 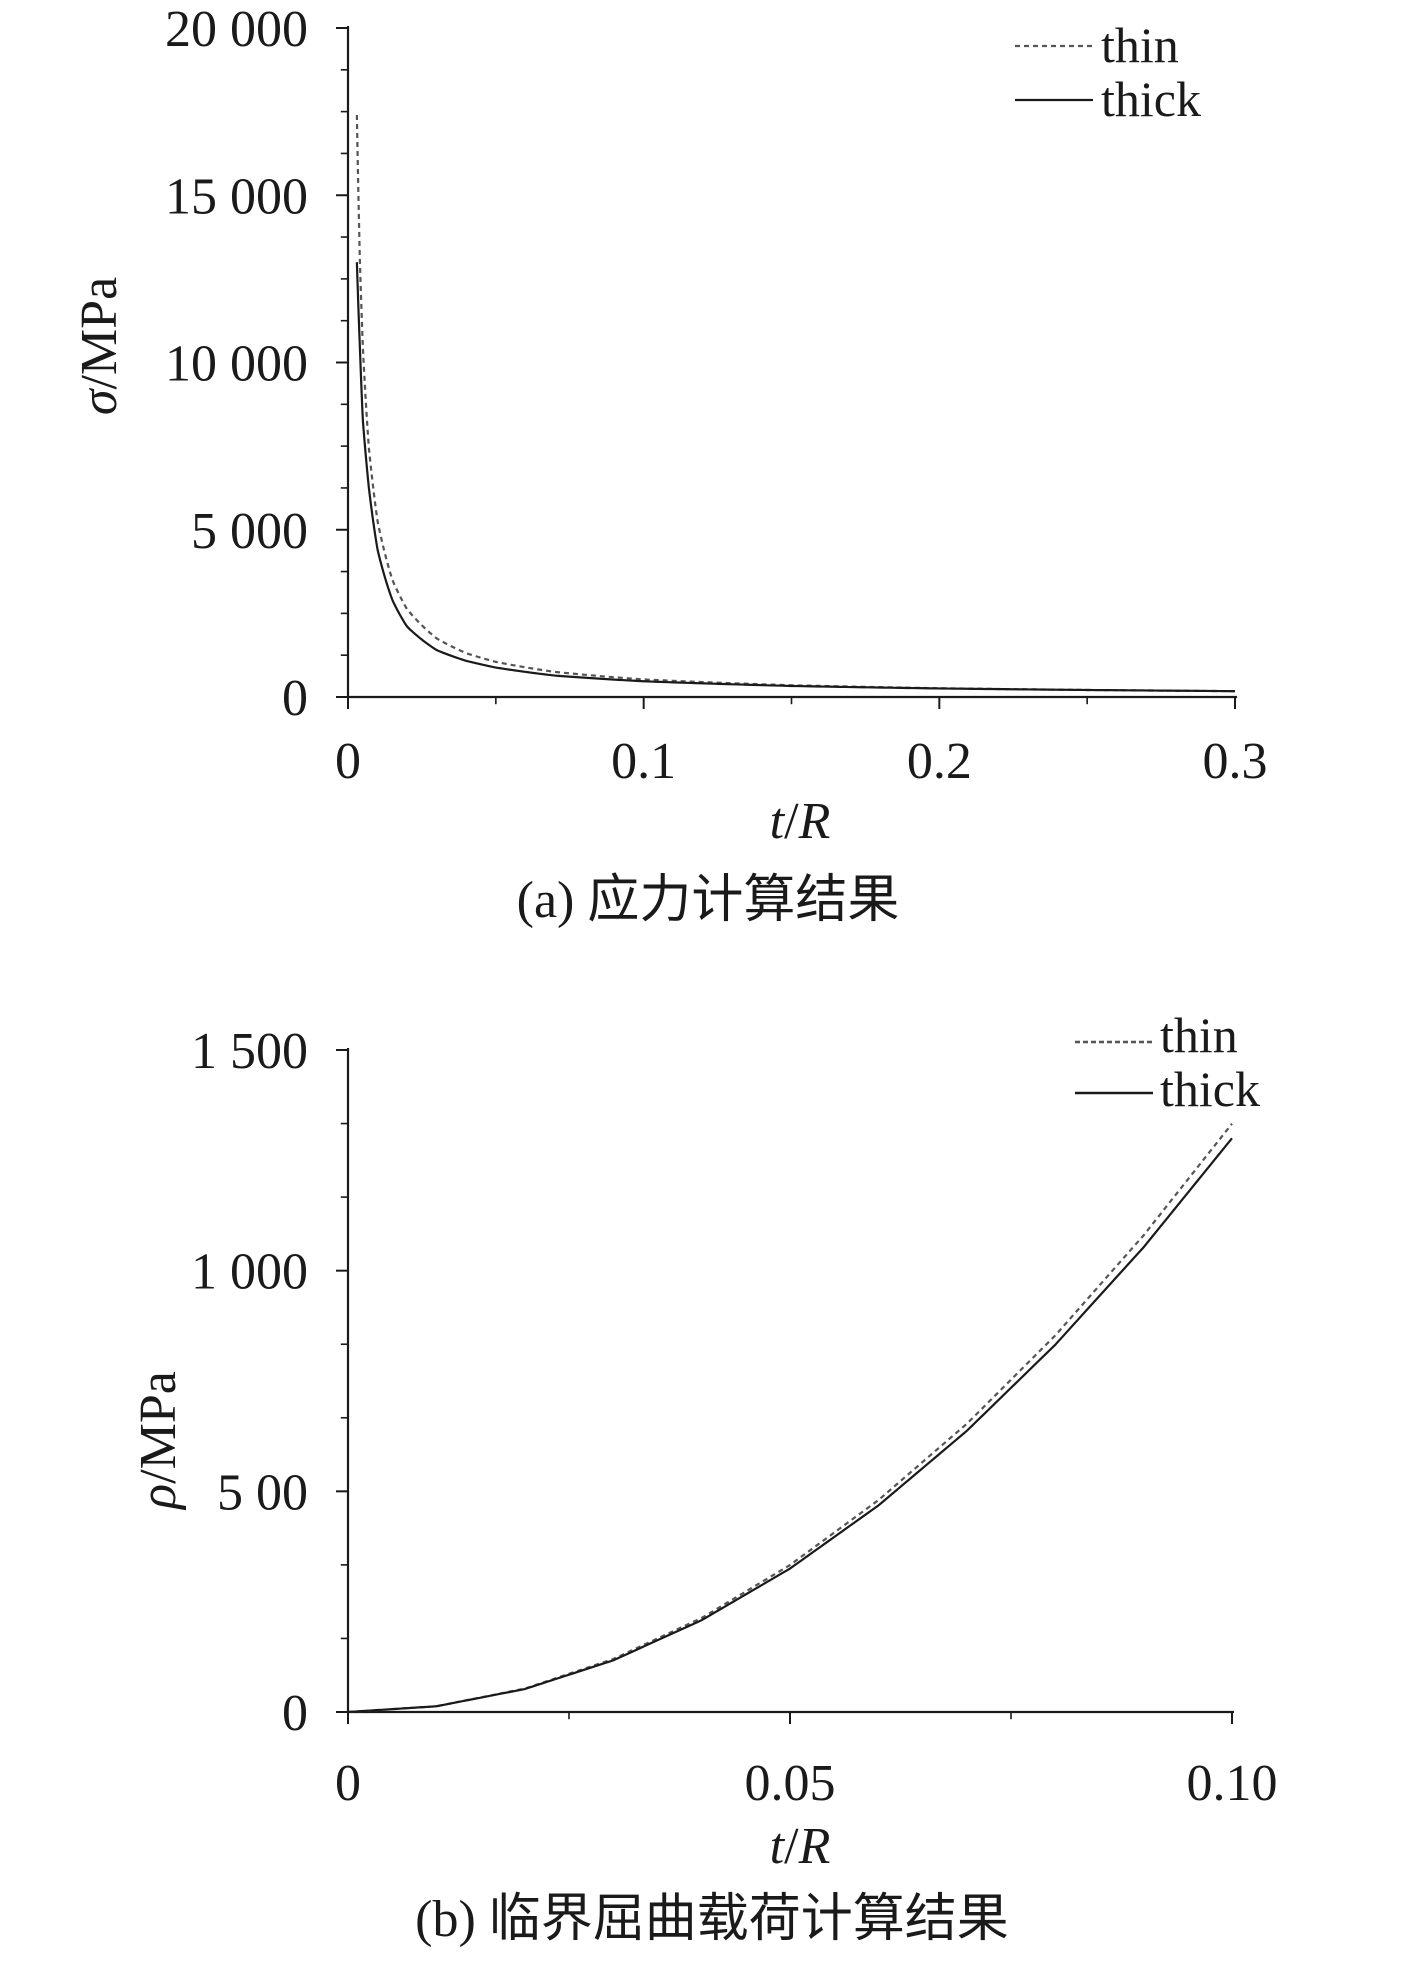 I want to click on panel-a-series-thick-line, so click(x=795, y=477).